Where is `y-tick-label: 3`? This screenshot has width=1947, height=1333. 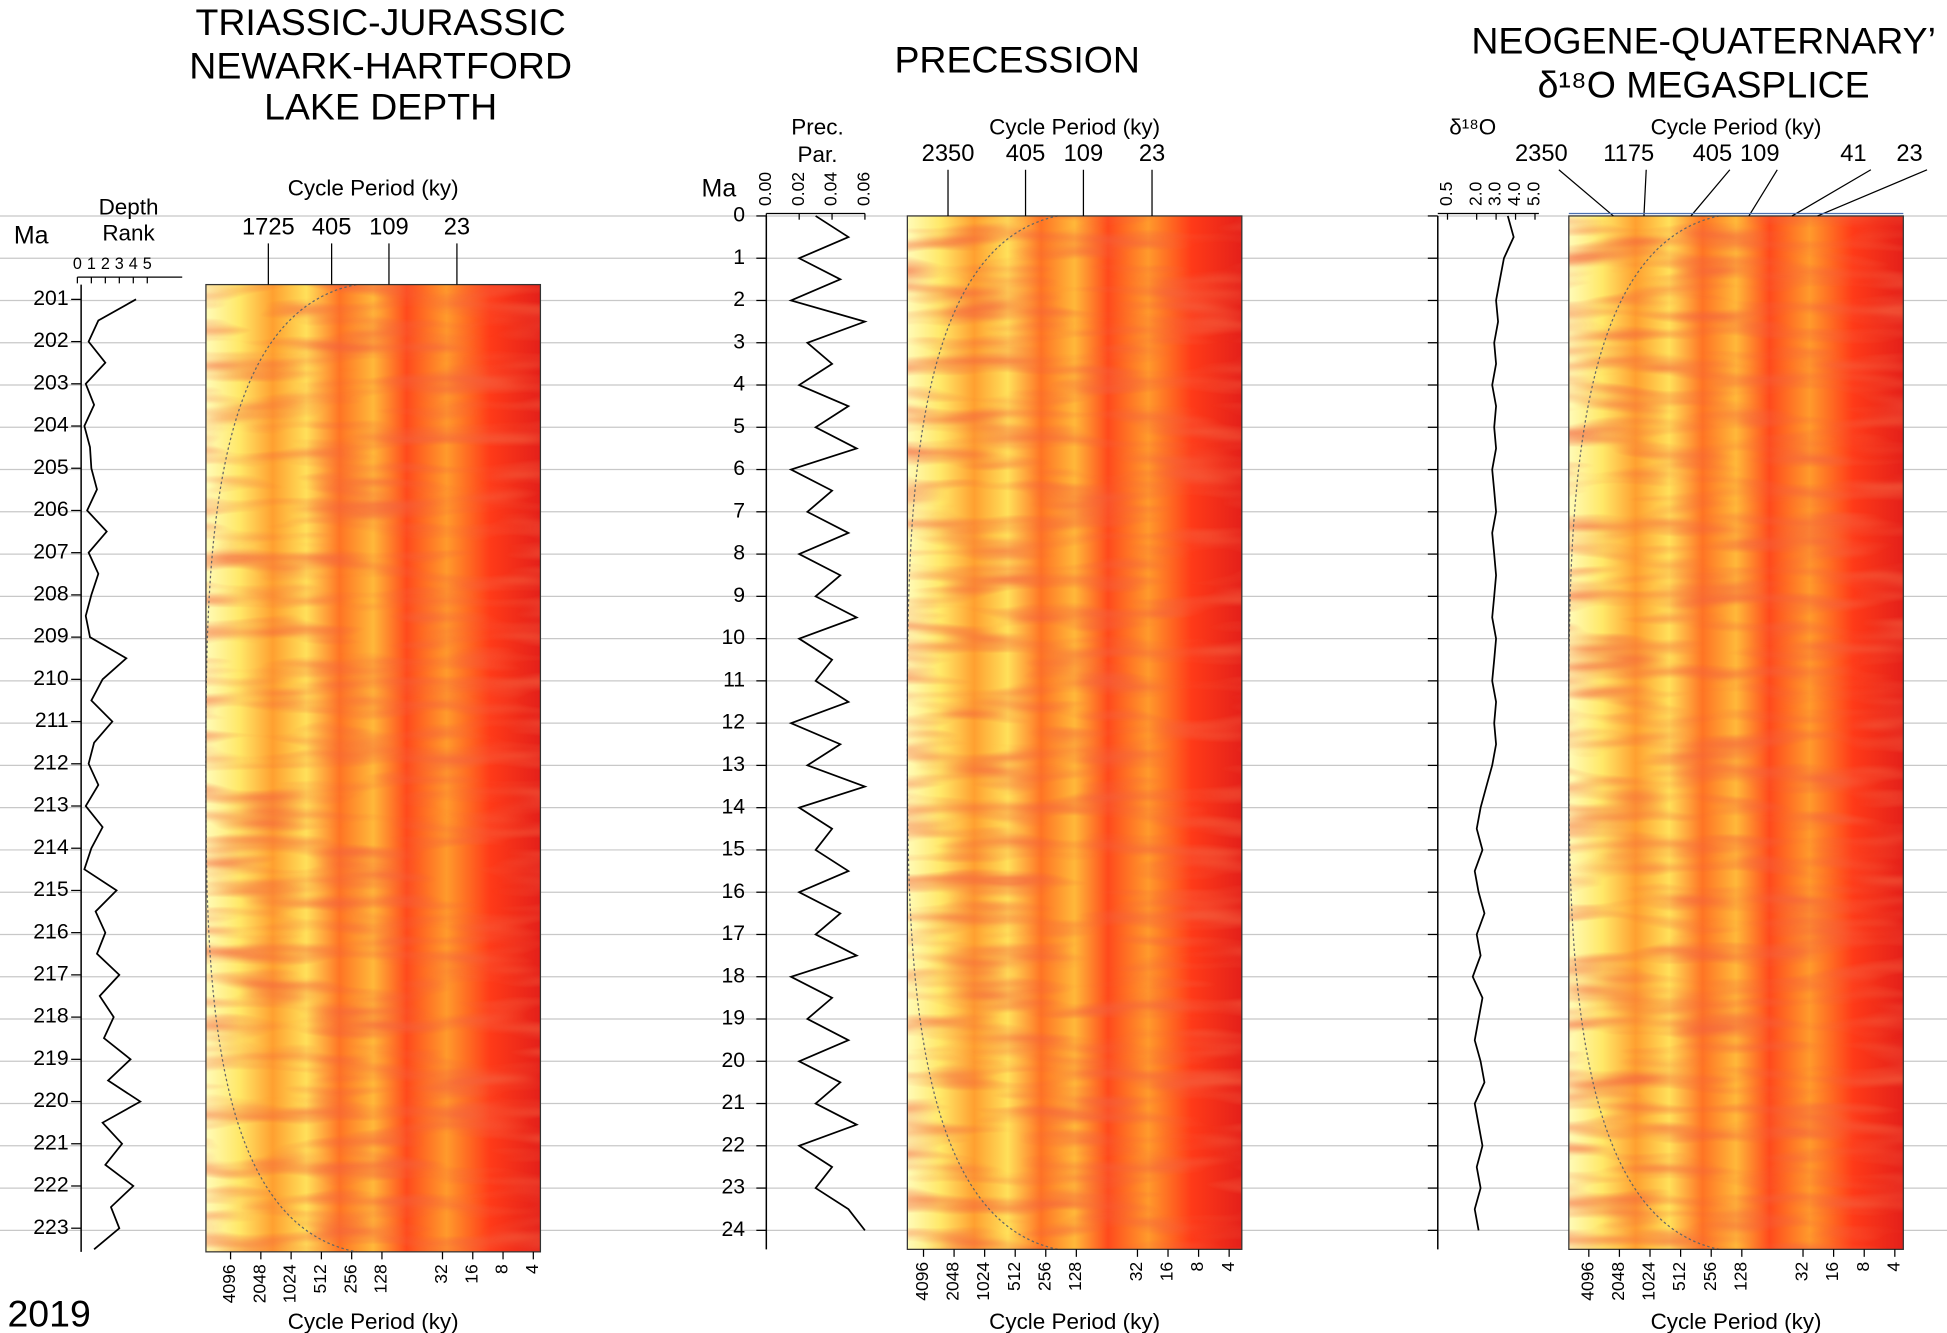 y-tick-label: 3 is located at coordinates (739, 341).